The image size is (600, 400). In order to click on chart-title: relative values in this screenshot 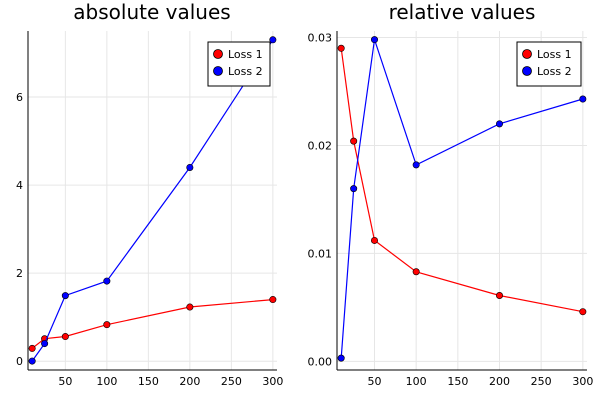, I will do `click(462, 12)`.